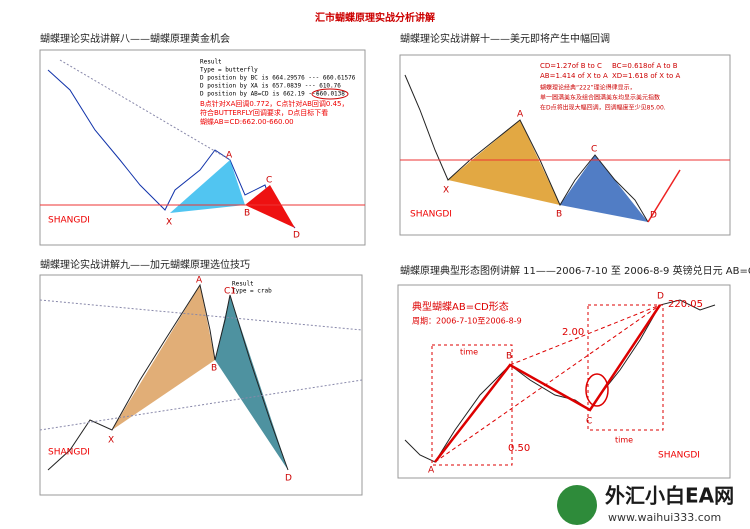  What do you see at coordinates (330, 94) in the screenshot?
I see `highlight: 660.0138` at bounding box center [330, 94].